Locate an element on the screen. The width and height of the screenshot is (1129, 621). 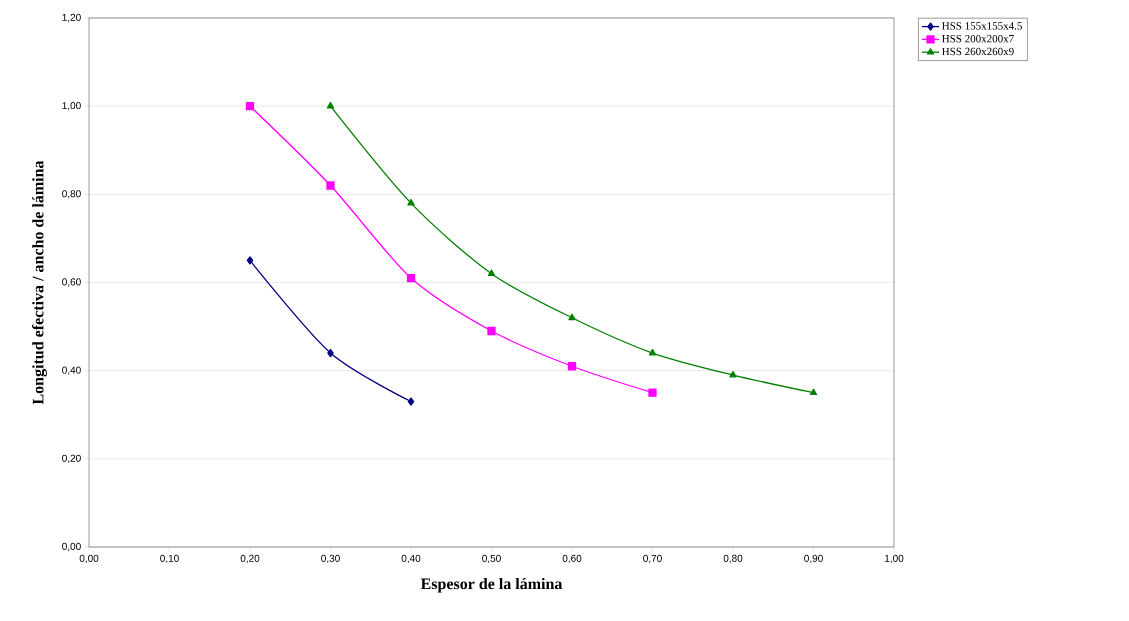
x-tick-label: 0,10 is located at coordinates (169, 559).